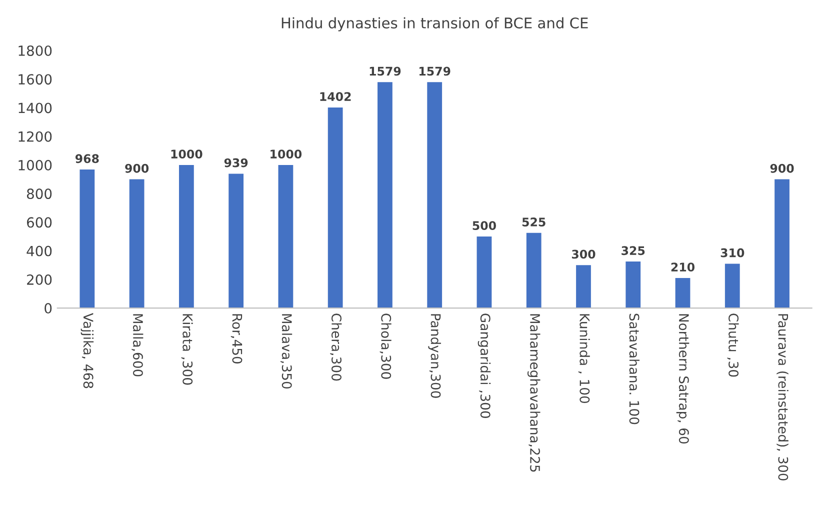 The image size is (820, 505). What do you see at coordinates (782, 397) in the screenshot?
I see `x-tick-label: Paurava (reinstated), 300` at bounding box center [782, 397].